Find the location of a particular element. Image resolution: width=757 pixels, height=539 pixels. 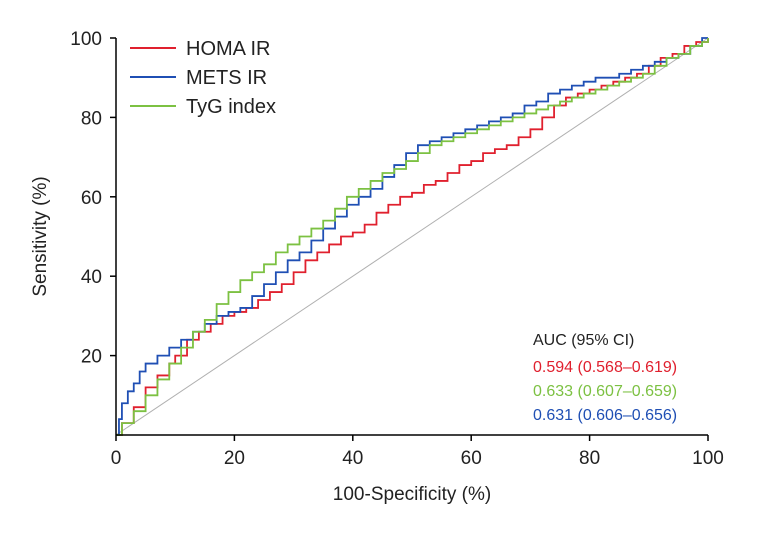

auc-header: AUC (95% CI) is located at coordinates (583, 340).